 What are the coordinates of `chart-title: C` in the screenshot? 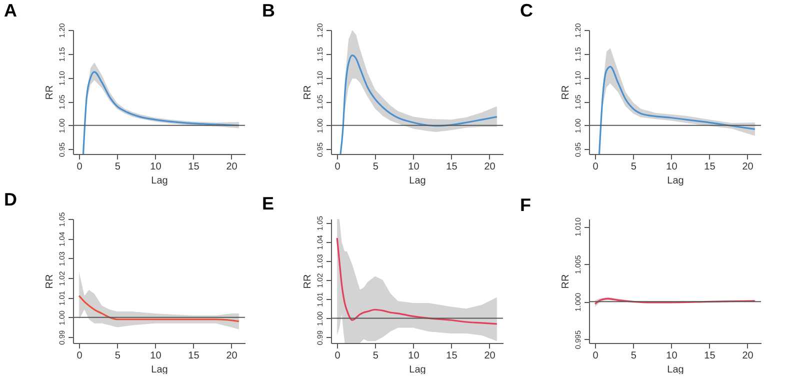 It's located at (526, 10).